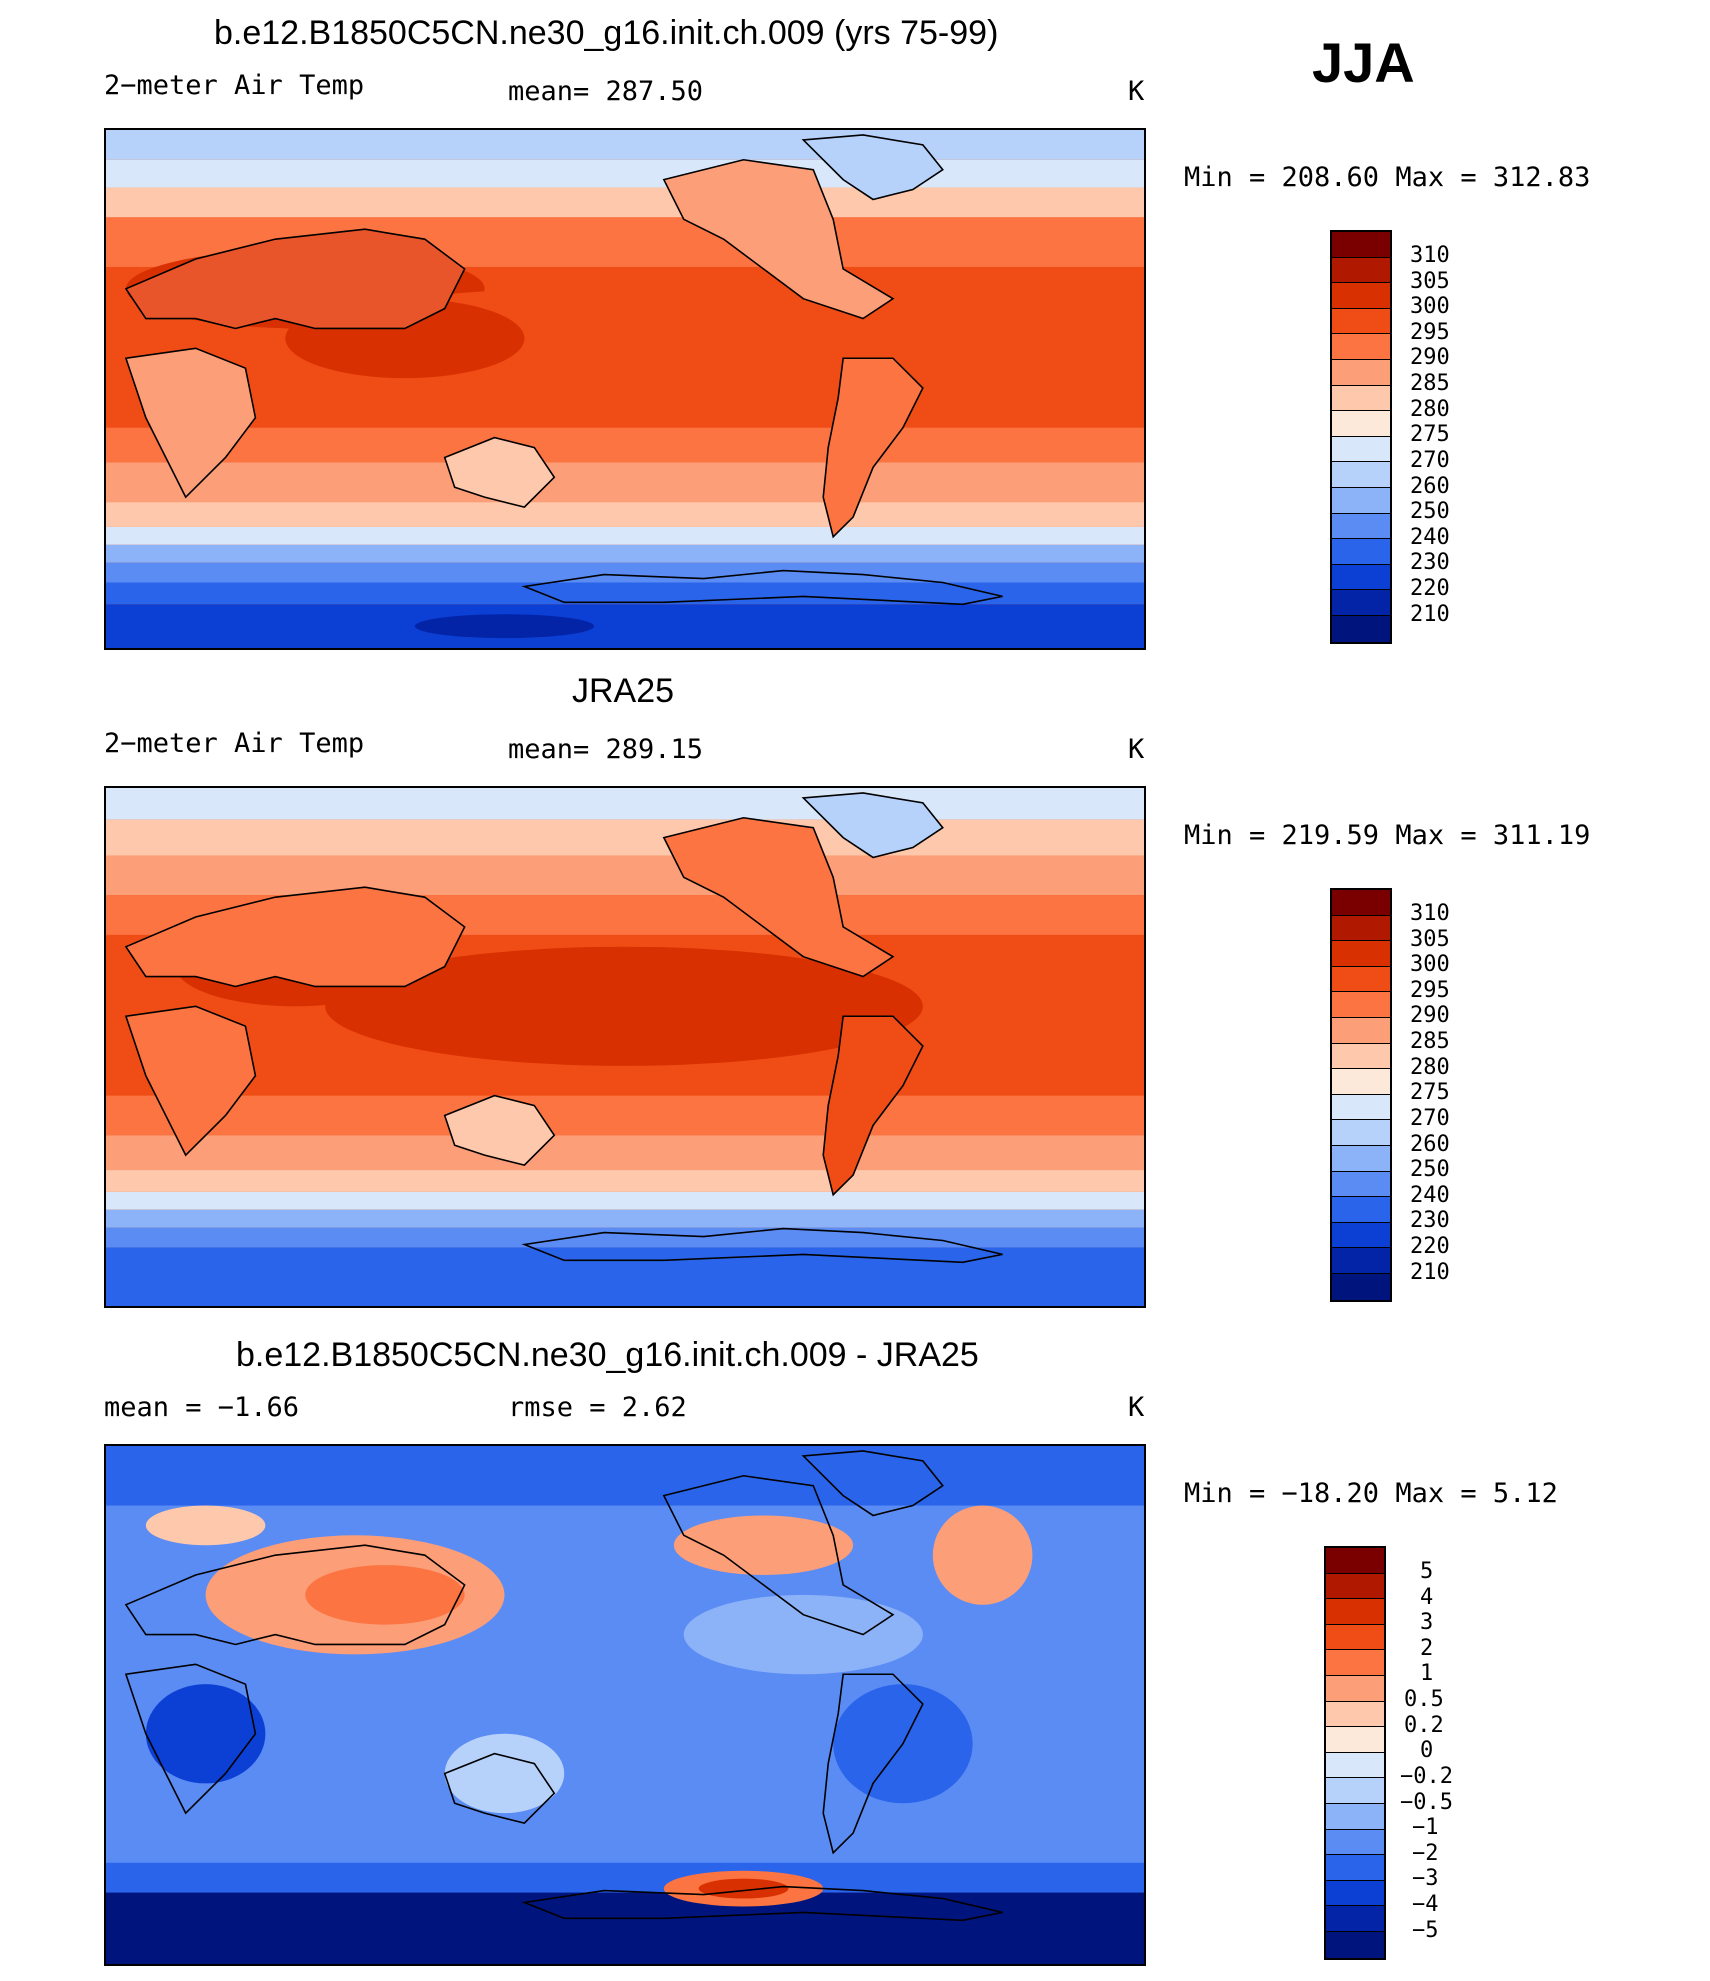 This screenshot has height=1981, width=1710. Describe the element at coordinates (1425, 1827) in the screenshot. I see `colorbar-label: −1` at that location.